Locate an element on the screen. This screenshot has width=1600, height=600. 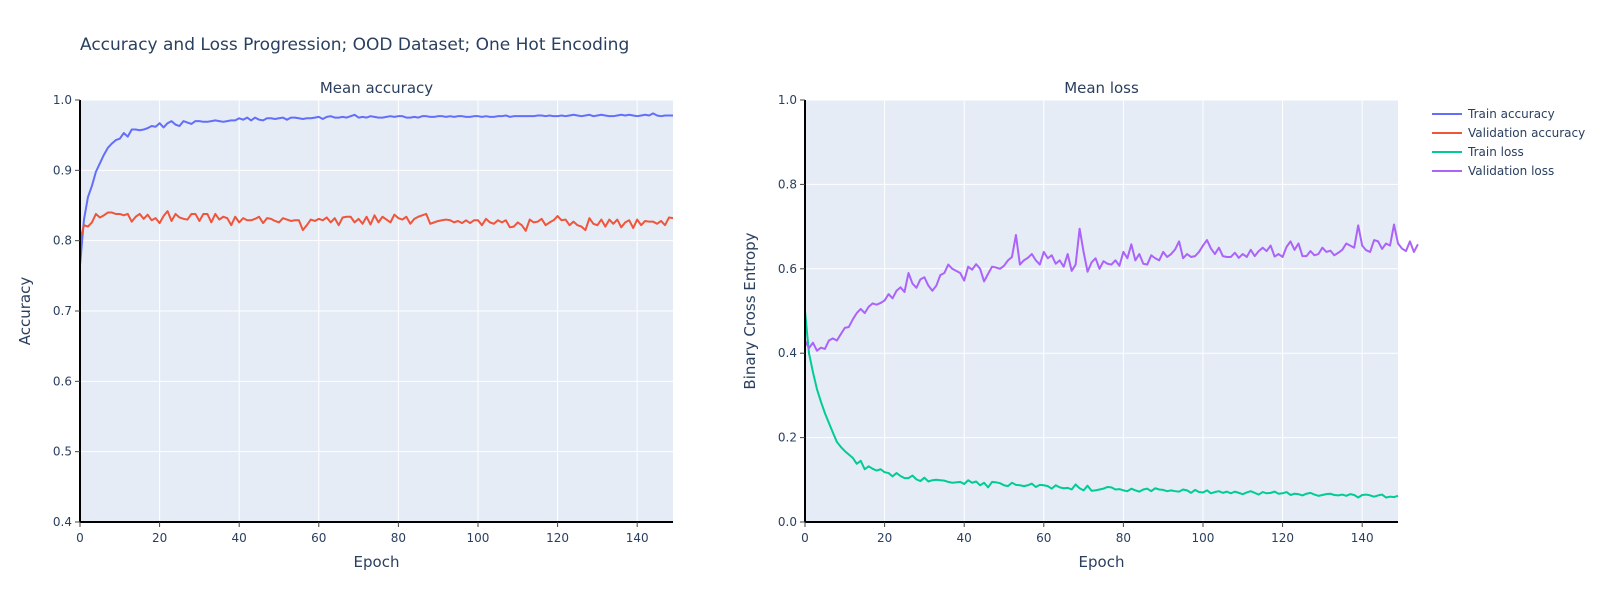
accuracy-x-tick-label: 40 is located at coordinates (239, 538).